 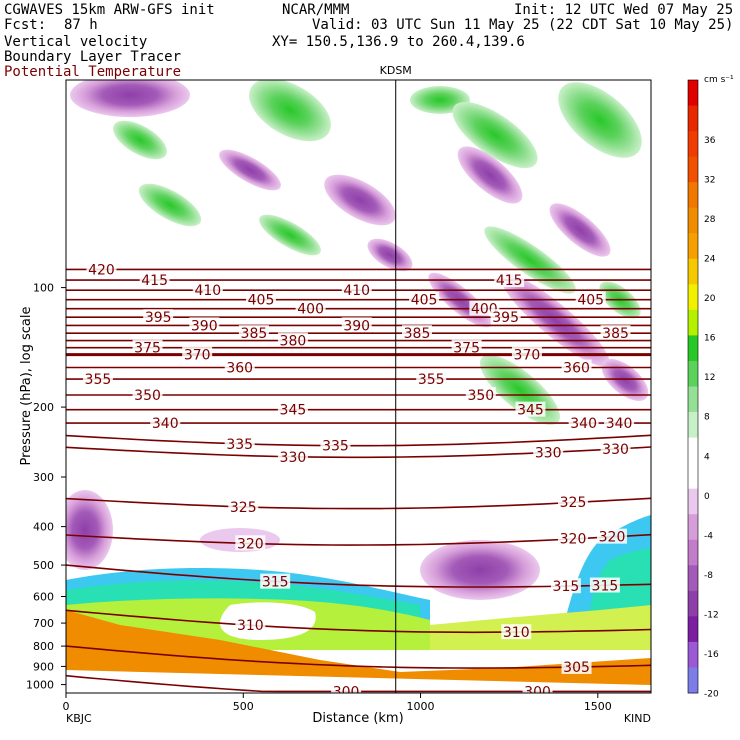 I want to click on isentrope-label: 310, so click(x=516, y=633).